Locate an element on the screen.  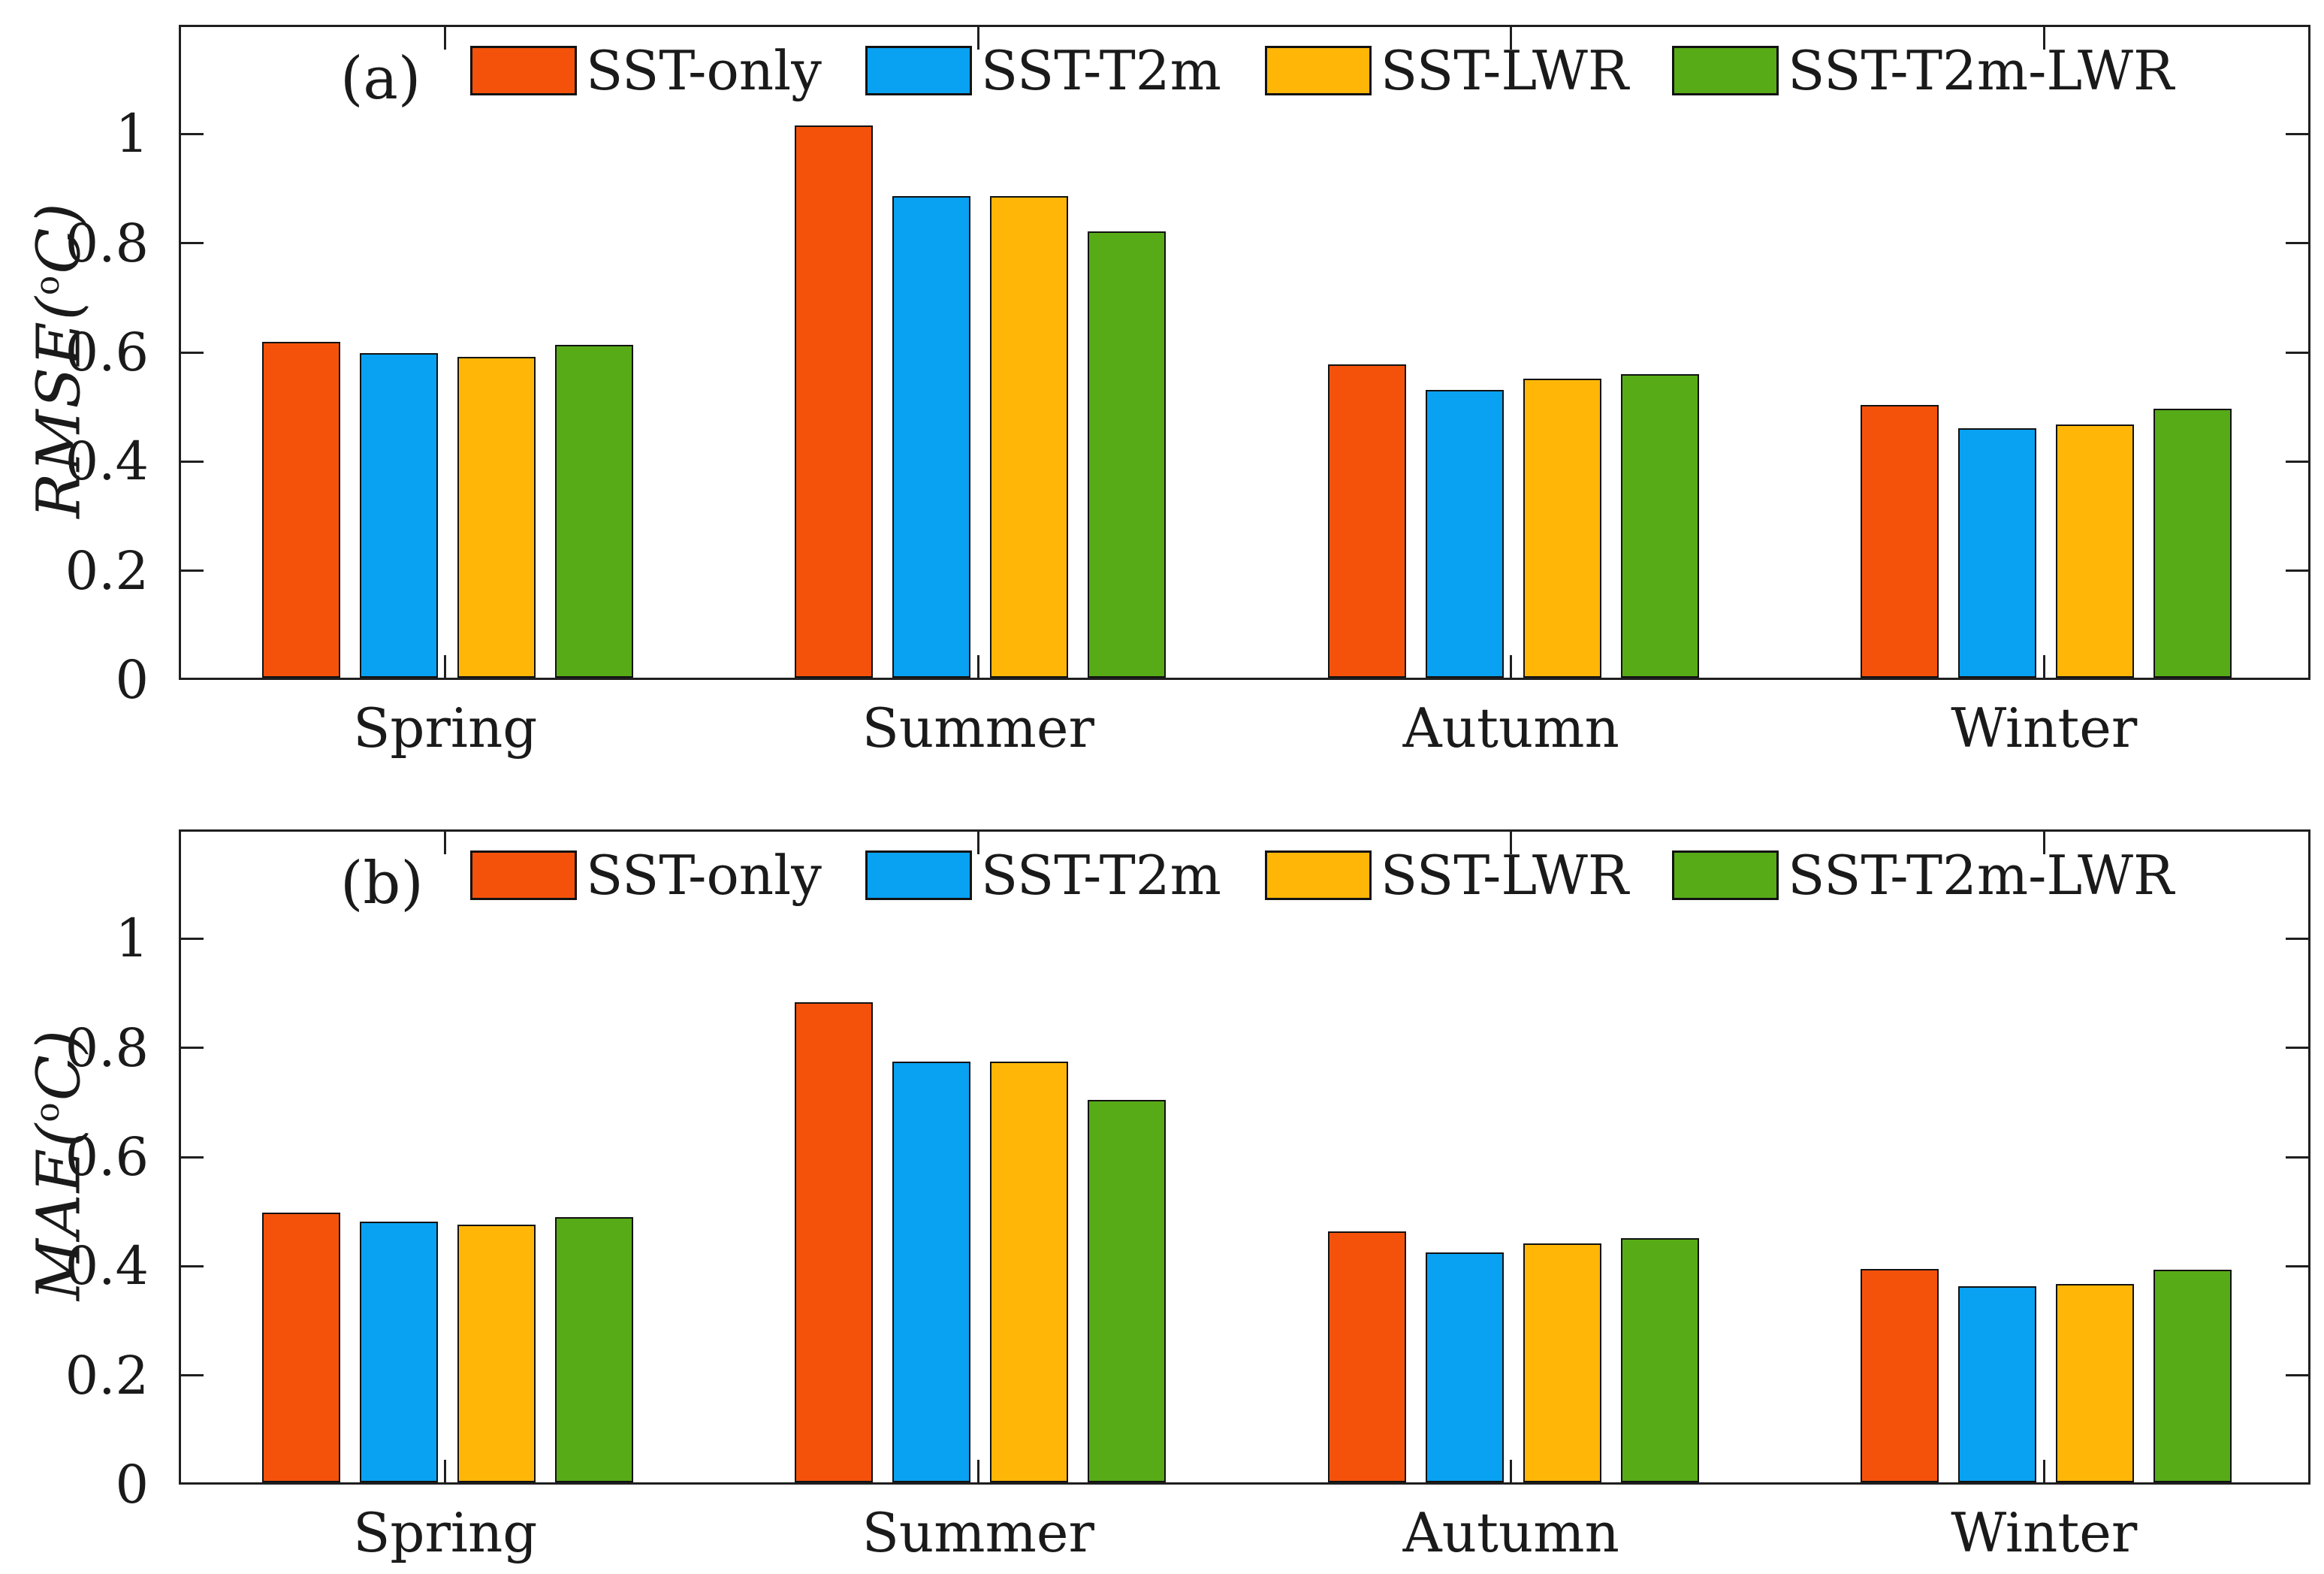
panel-letter: (a) is located at coordinates (380, 79).